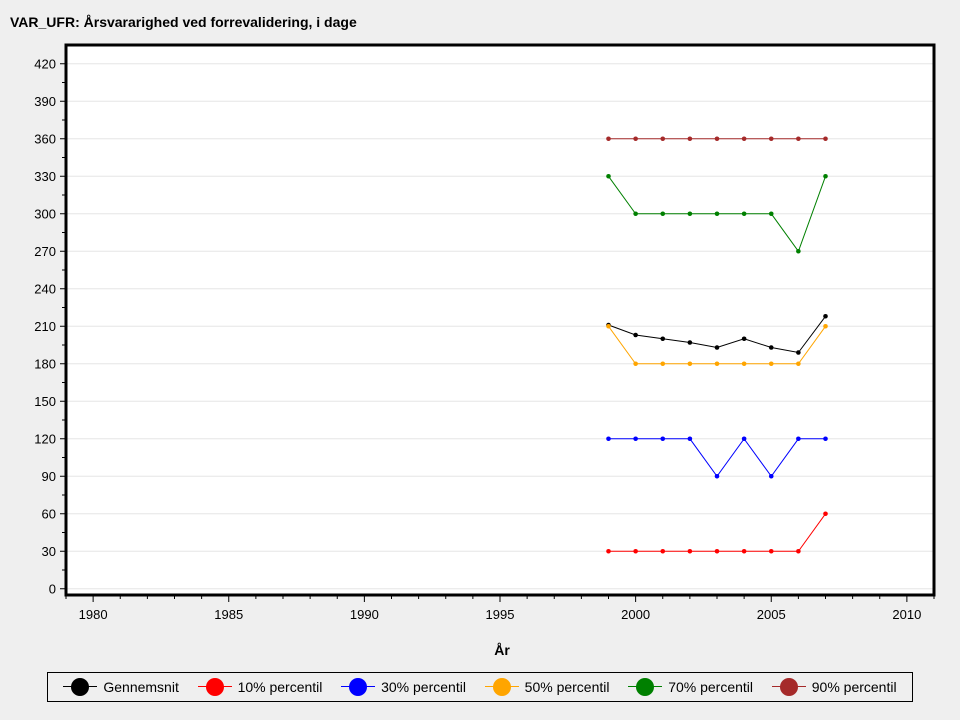  What do you see at coordinates (45, 326) in the screenshot?
I see `y-tick-label: 210` at bounding box center [45, 326].